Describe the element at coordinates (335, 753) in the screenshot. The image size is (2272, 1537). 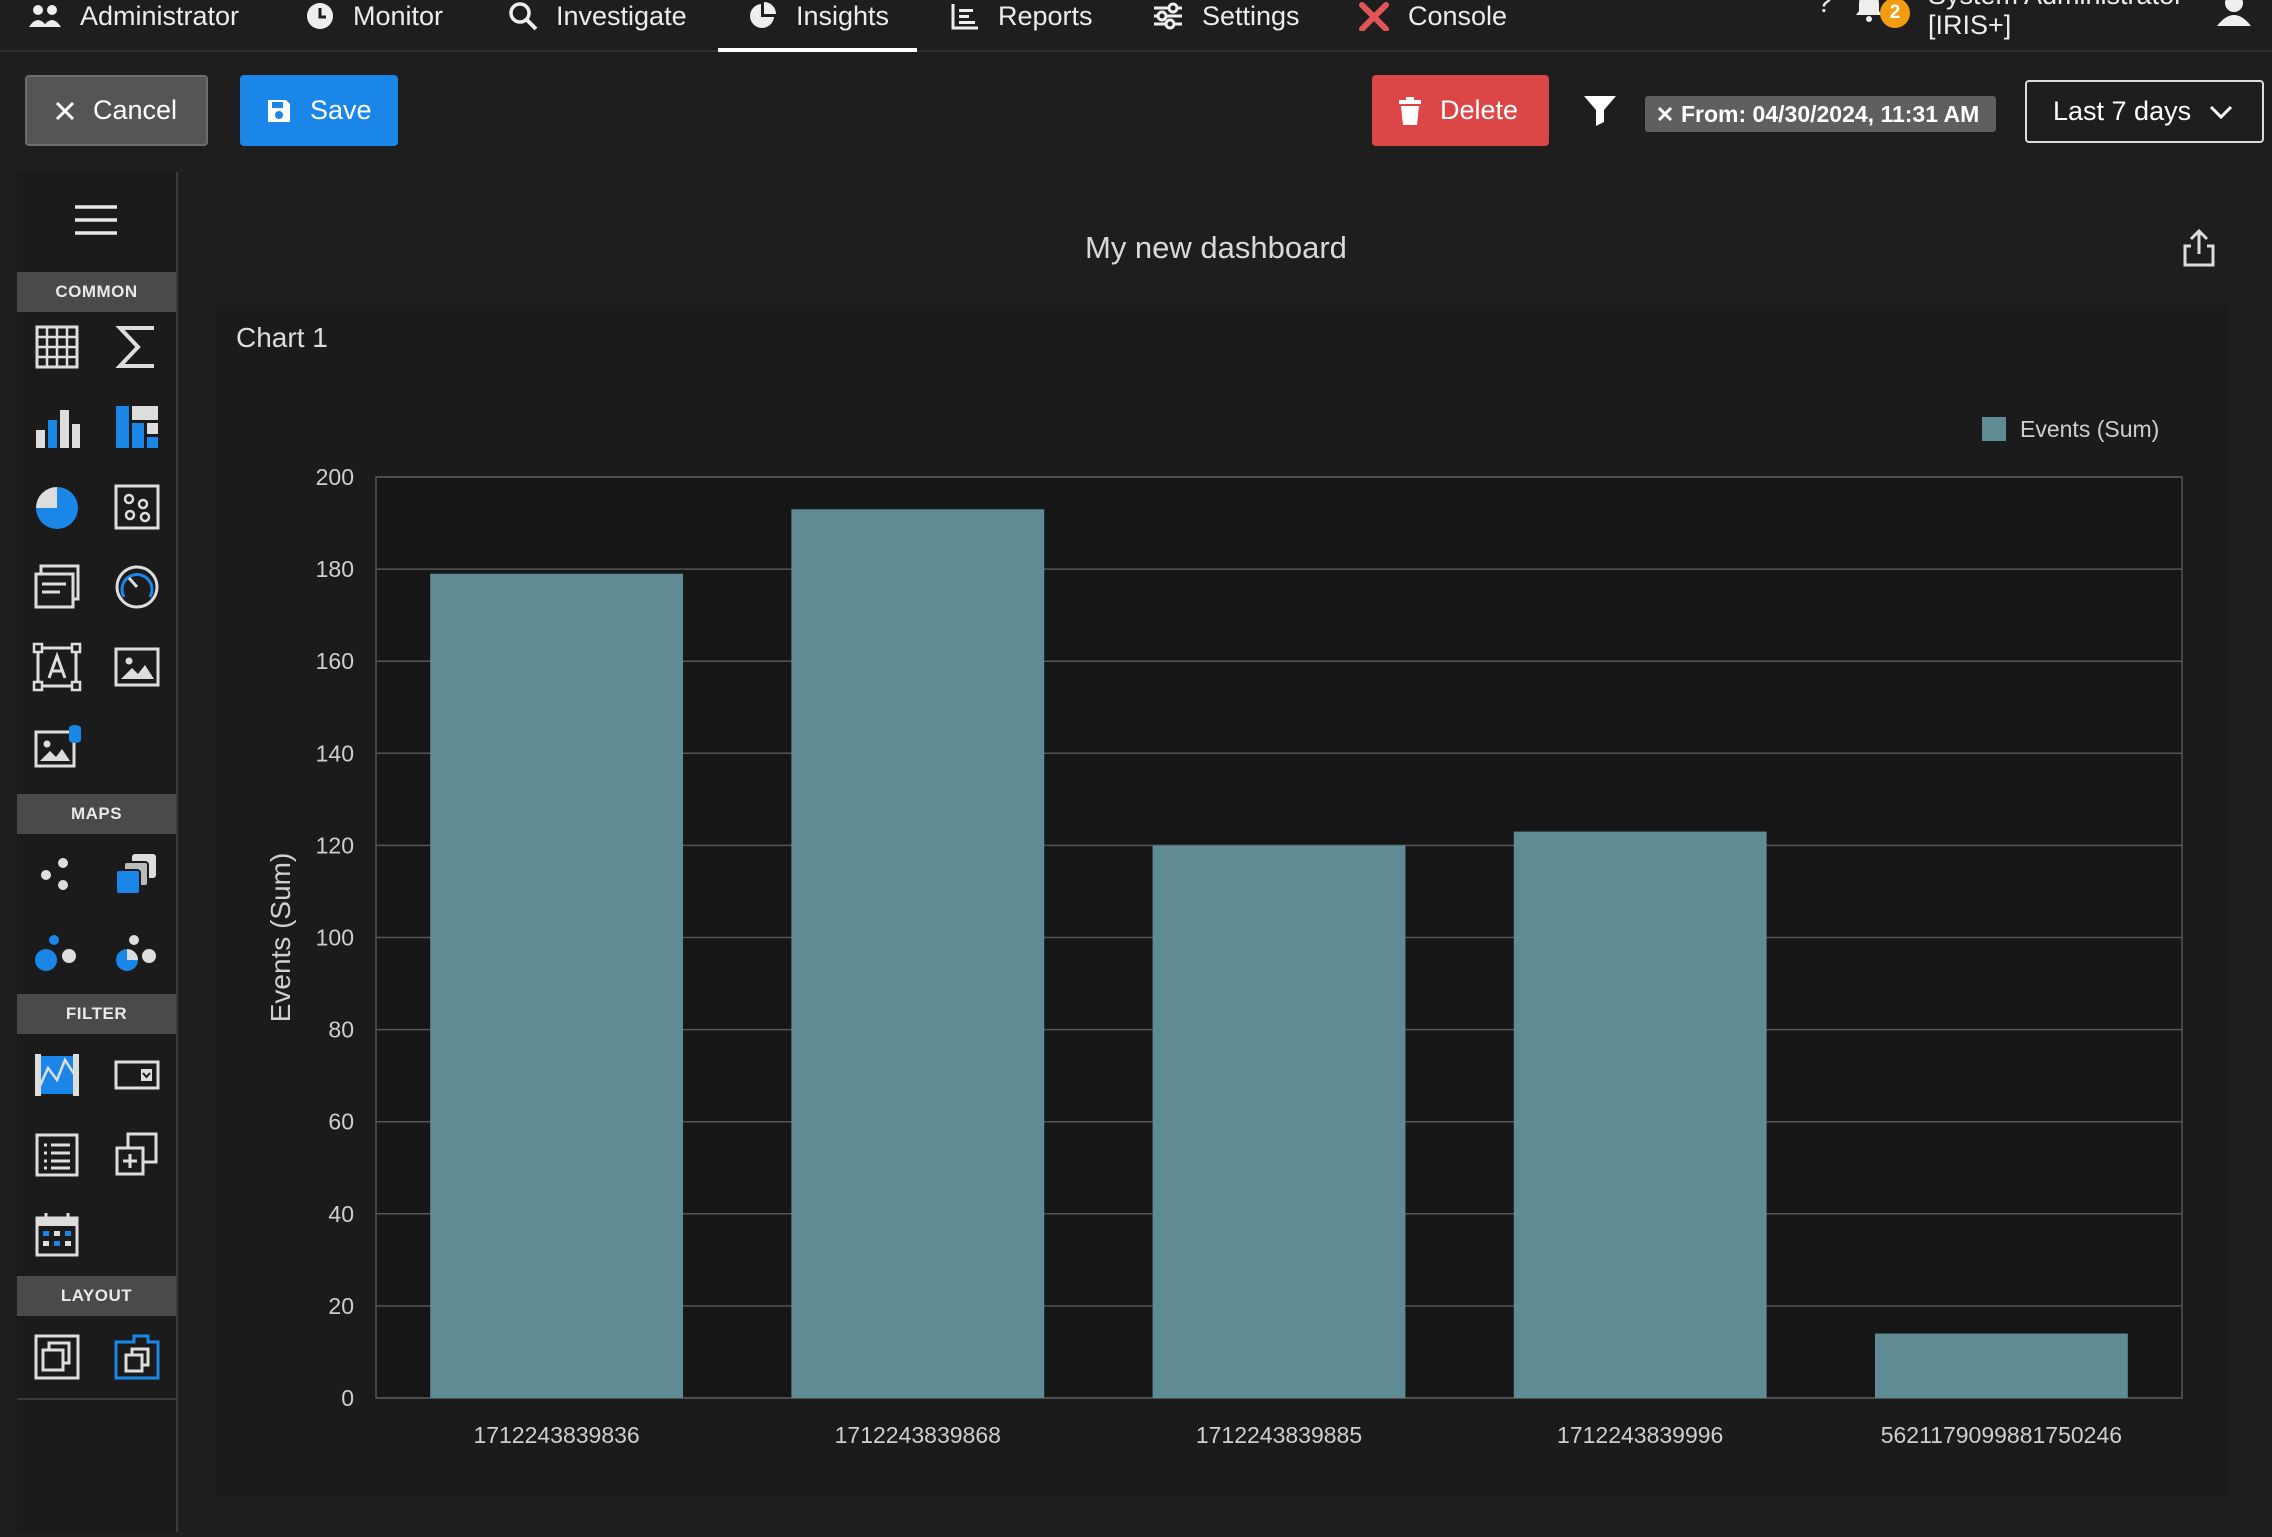
I see `y-tick-label: 140` at that location.